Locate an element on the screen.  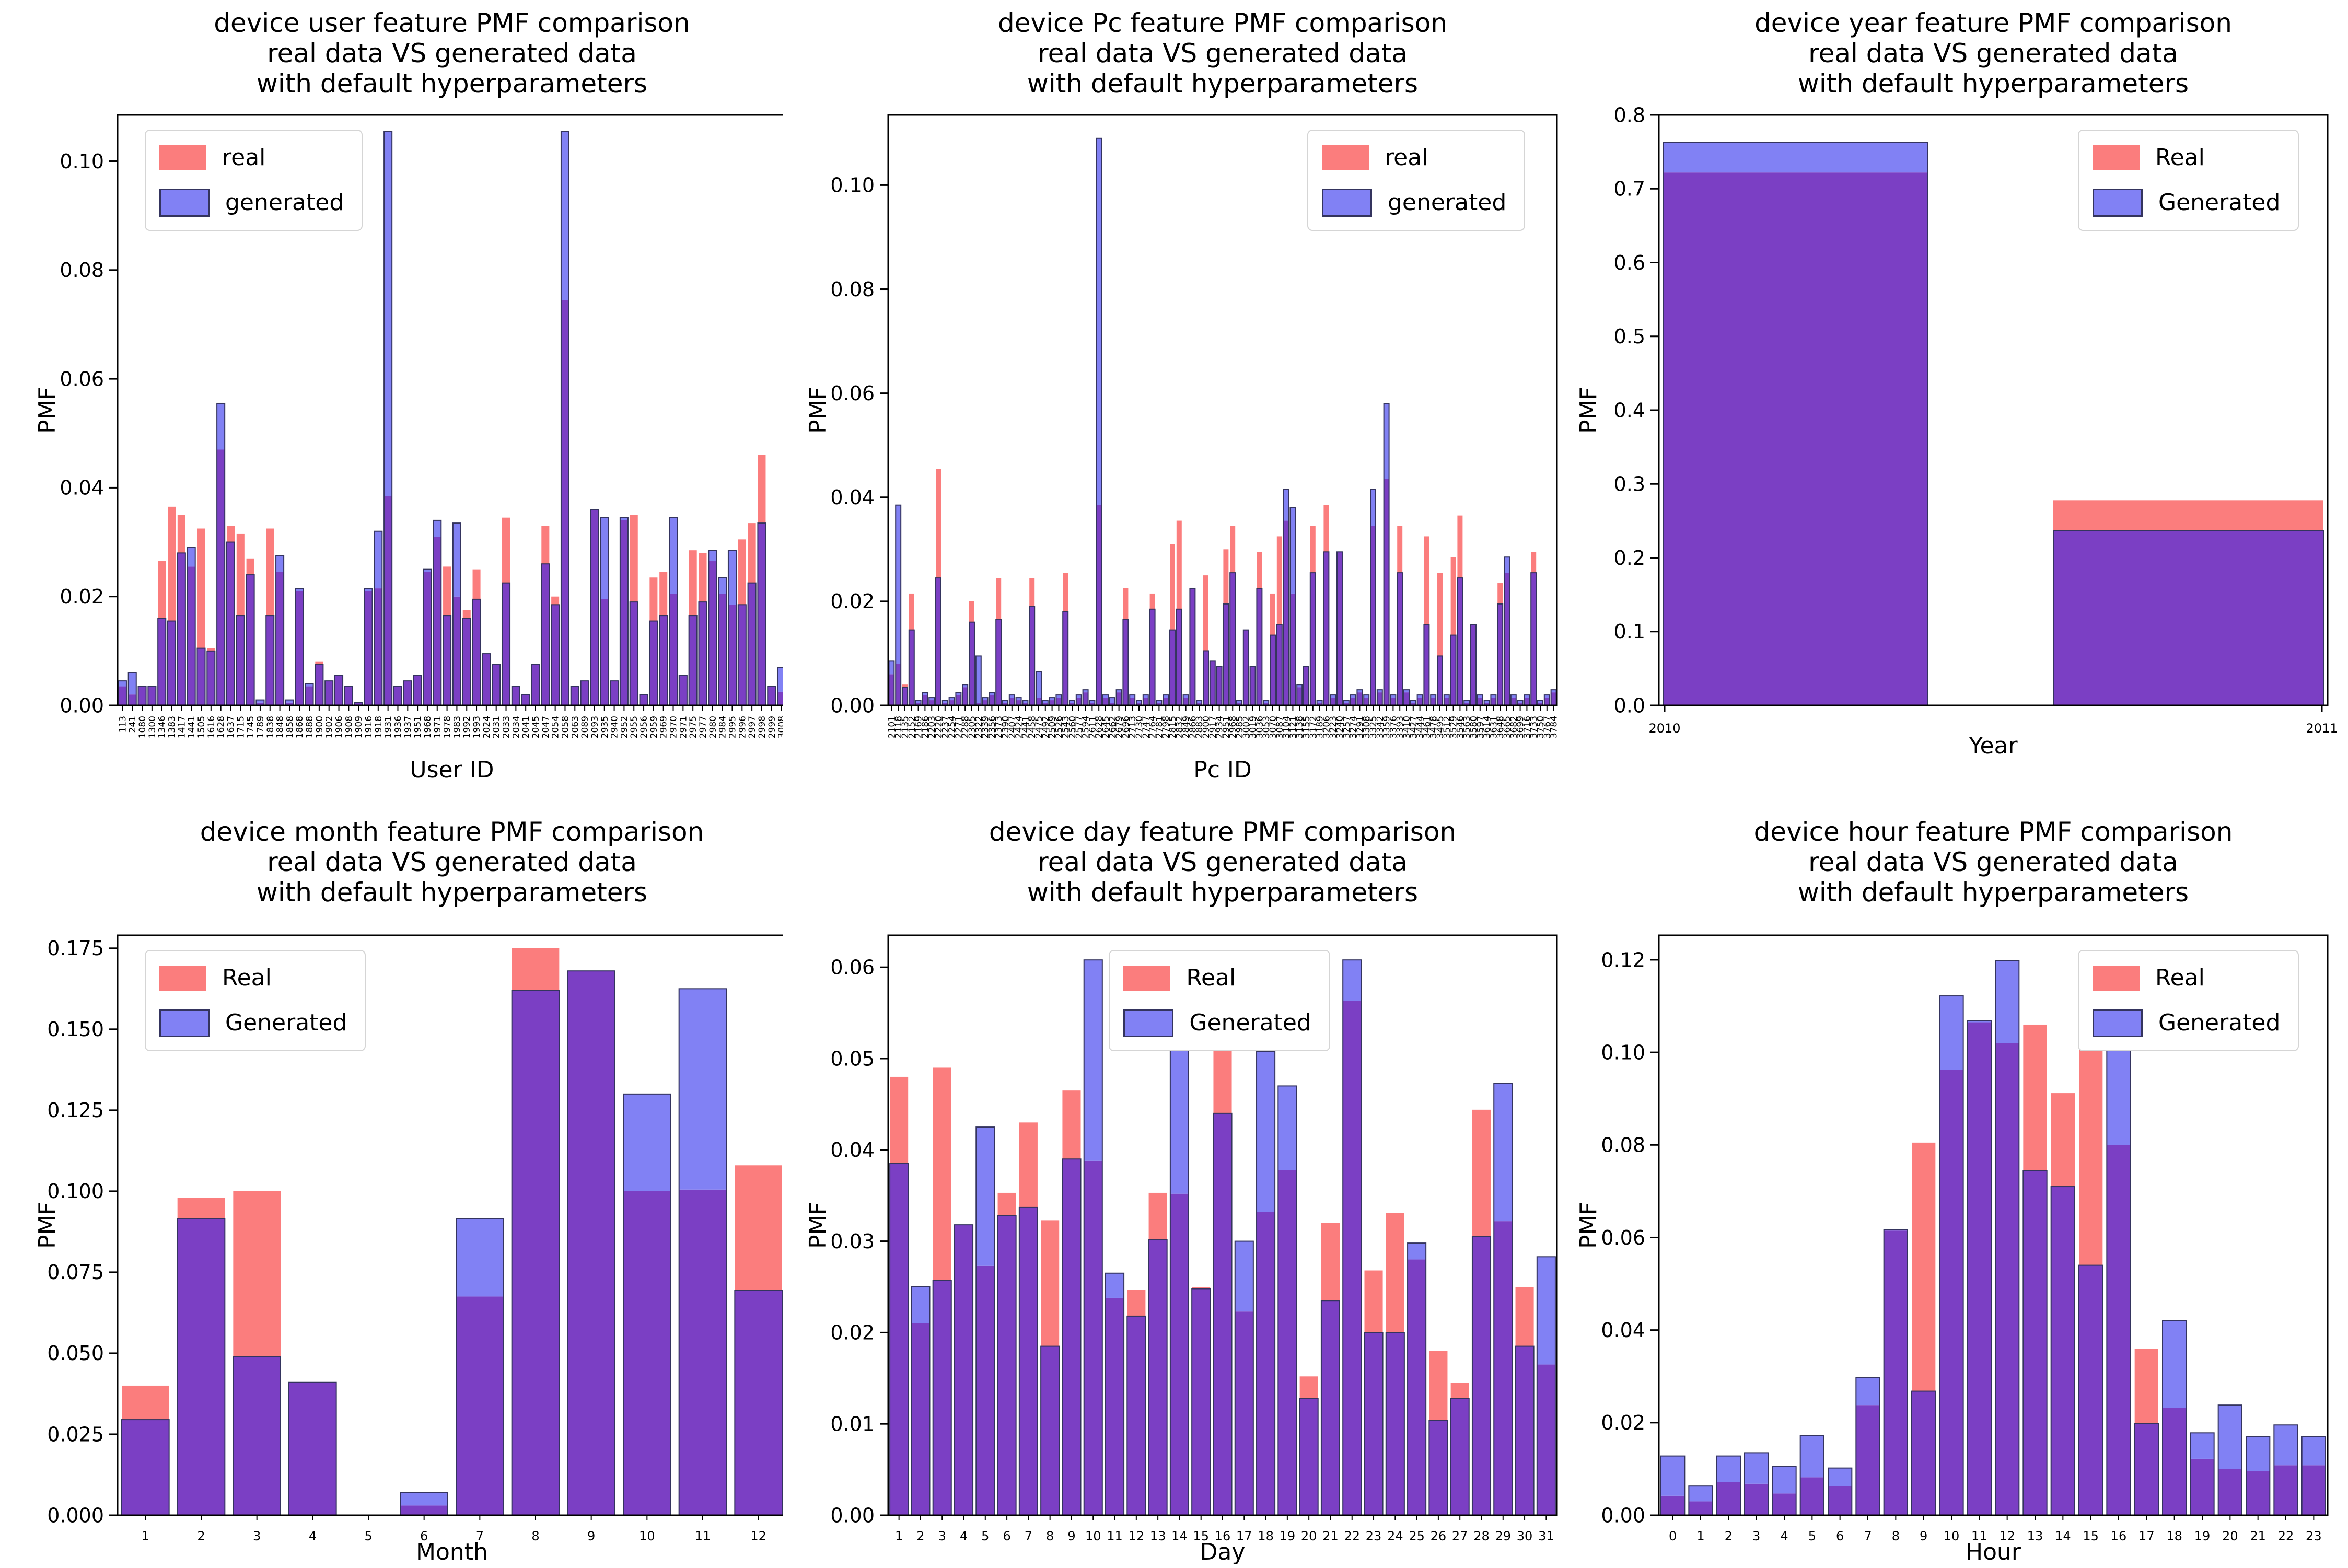
x-tick-label: 3008 is located at coordinates (780, 727).